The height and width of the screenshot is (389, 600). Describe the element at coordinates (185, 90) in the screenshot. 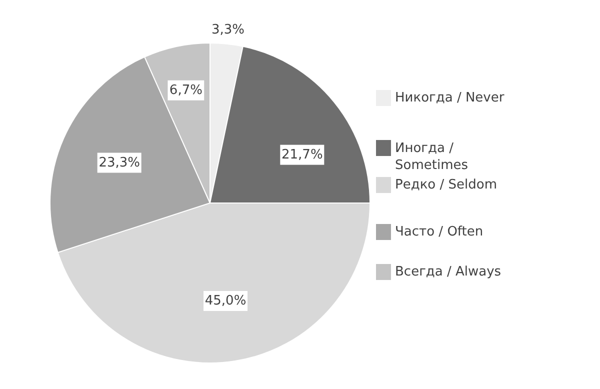

I see `data-label: 6,7%` at that location.